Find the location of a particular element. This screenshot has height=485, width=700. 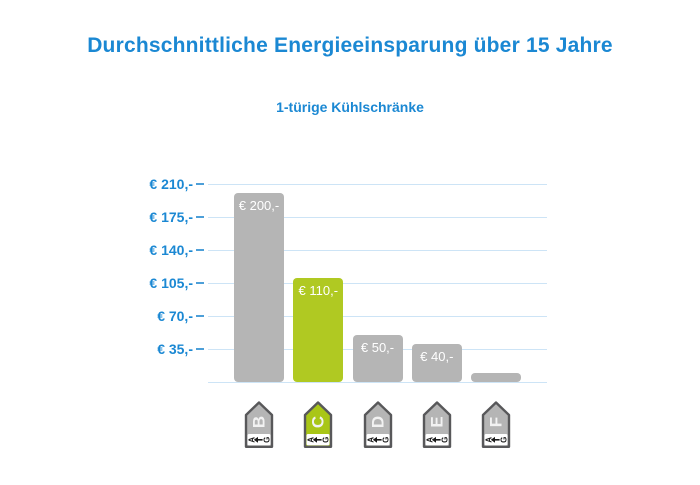

baseline-gridline is located at coordinates (377, 382).